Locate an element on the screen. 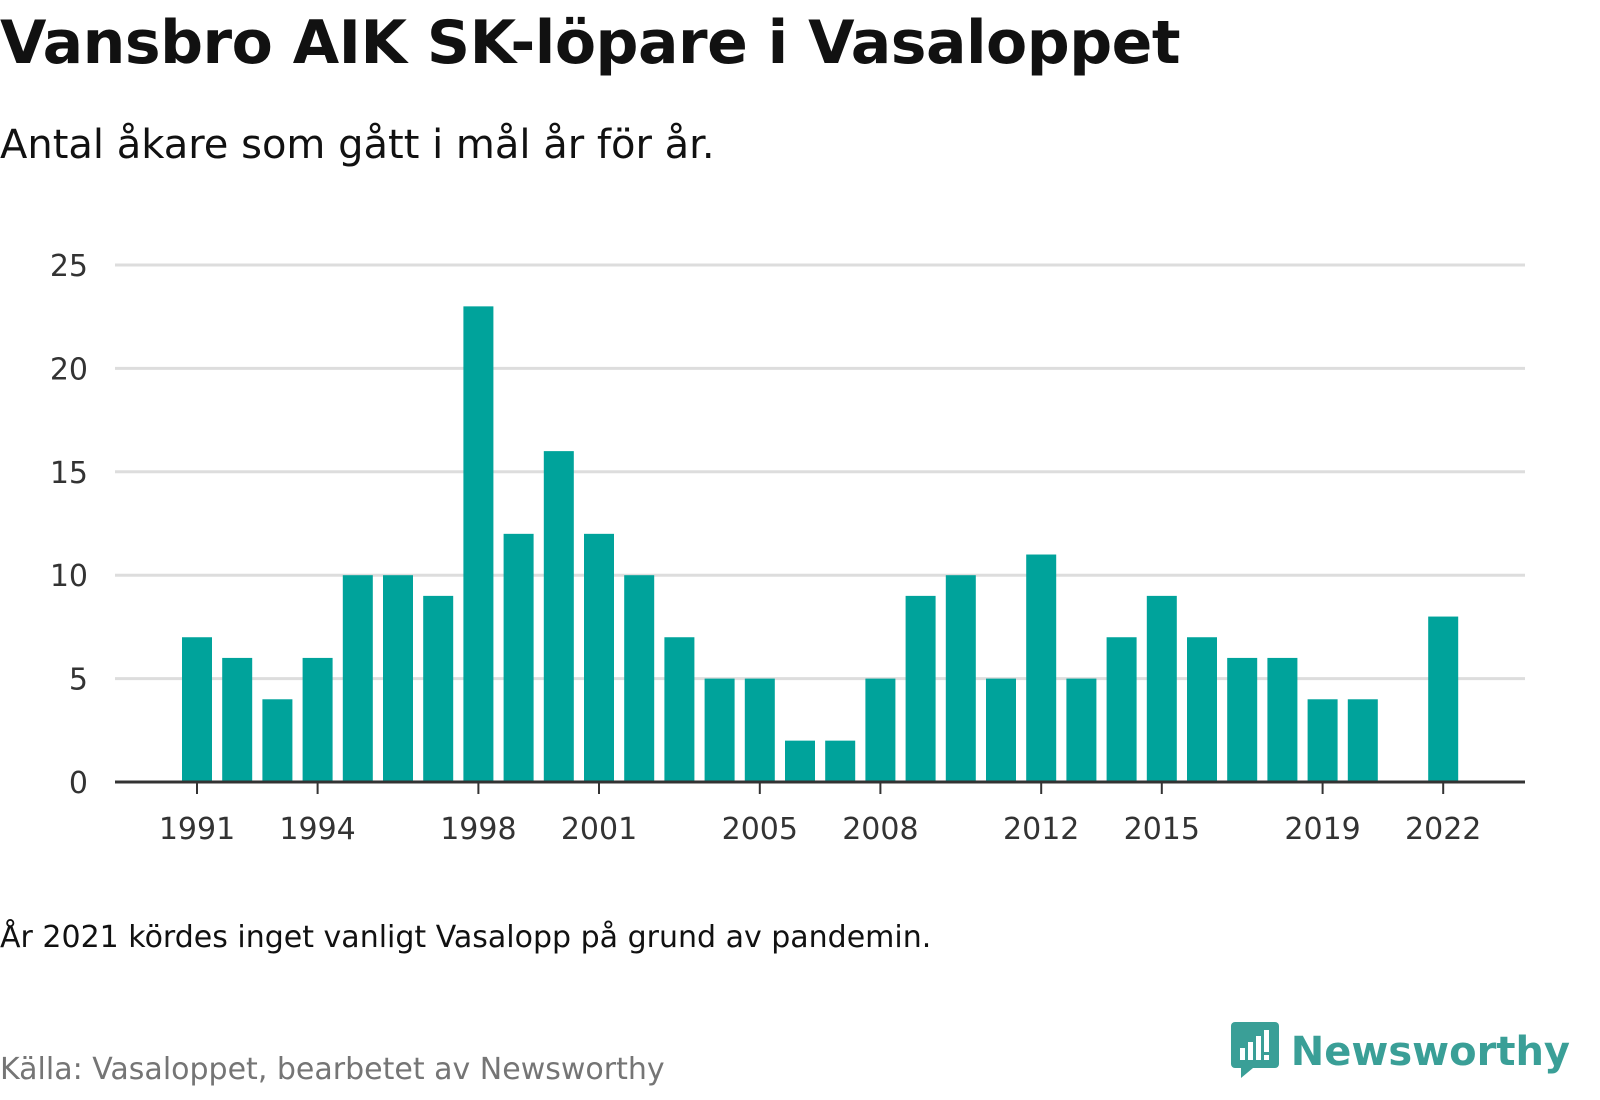  bar-2002 is located at coordinates (639, 678).